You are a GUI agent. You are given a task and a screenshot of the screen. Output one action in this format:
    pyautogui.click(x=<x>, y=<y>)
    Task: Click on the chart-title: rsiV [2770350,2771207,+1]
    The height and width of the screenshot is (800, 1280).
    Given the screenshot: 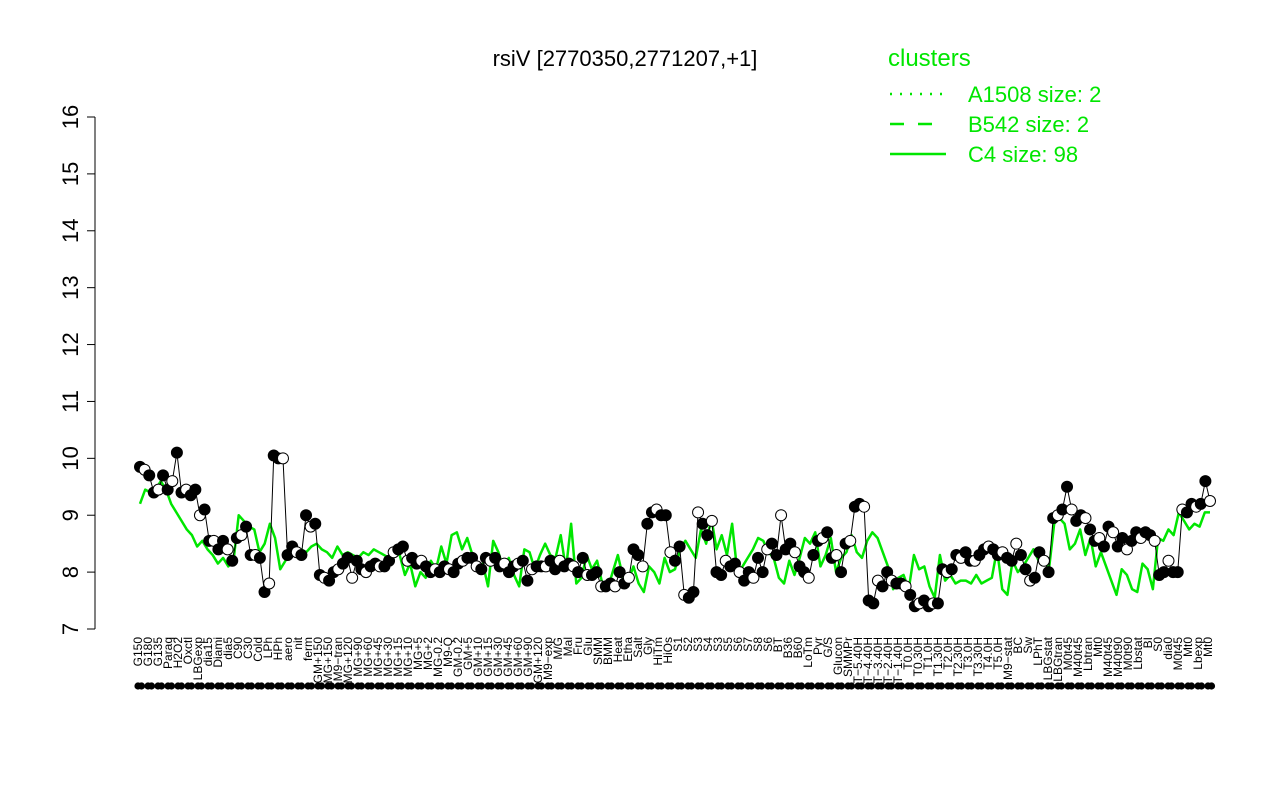 What is the action you would take?
    pyautogui.click(x=625, y=58)
    